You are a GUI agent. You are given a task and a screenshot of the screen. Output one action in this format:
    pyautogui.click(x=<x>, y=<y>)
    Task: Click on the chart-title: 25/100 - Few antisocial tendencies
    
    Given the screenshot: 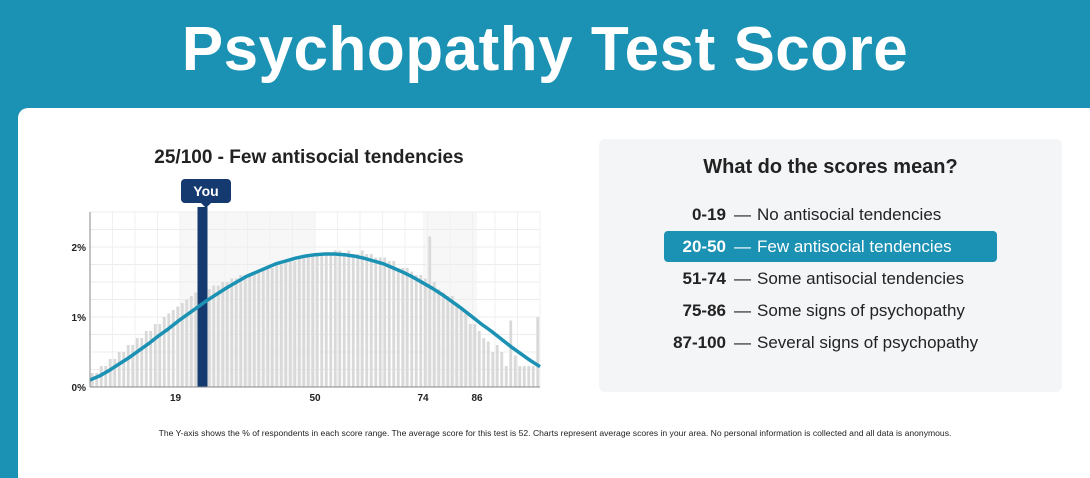 What is the action you would take?
    pyautogui.click(x=309, y=157)
    